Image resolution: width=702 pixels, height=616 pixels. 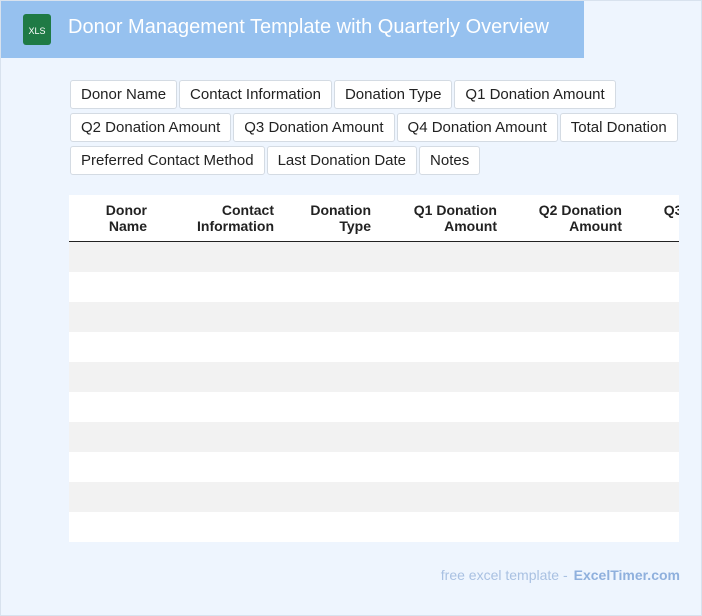 What do you see at coordinates (126, 218) in the screenshot?
I see `column-header: Donor Name` at bounding box center [126, 218].